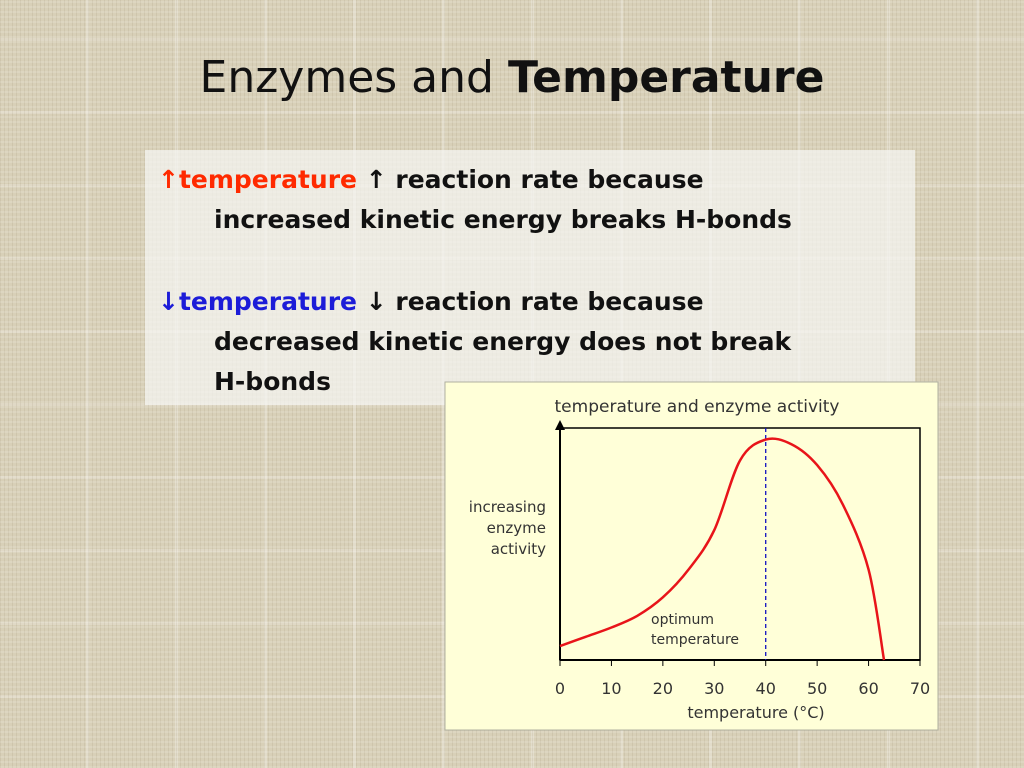  I want to click on y-axis-label: activity, so click(518, 549).